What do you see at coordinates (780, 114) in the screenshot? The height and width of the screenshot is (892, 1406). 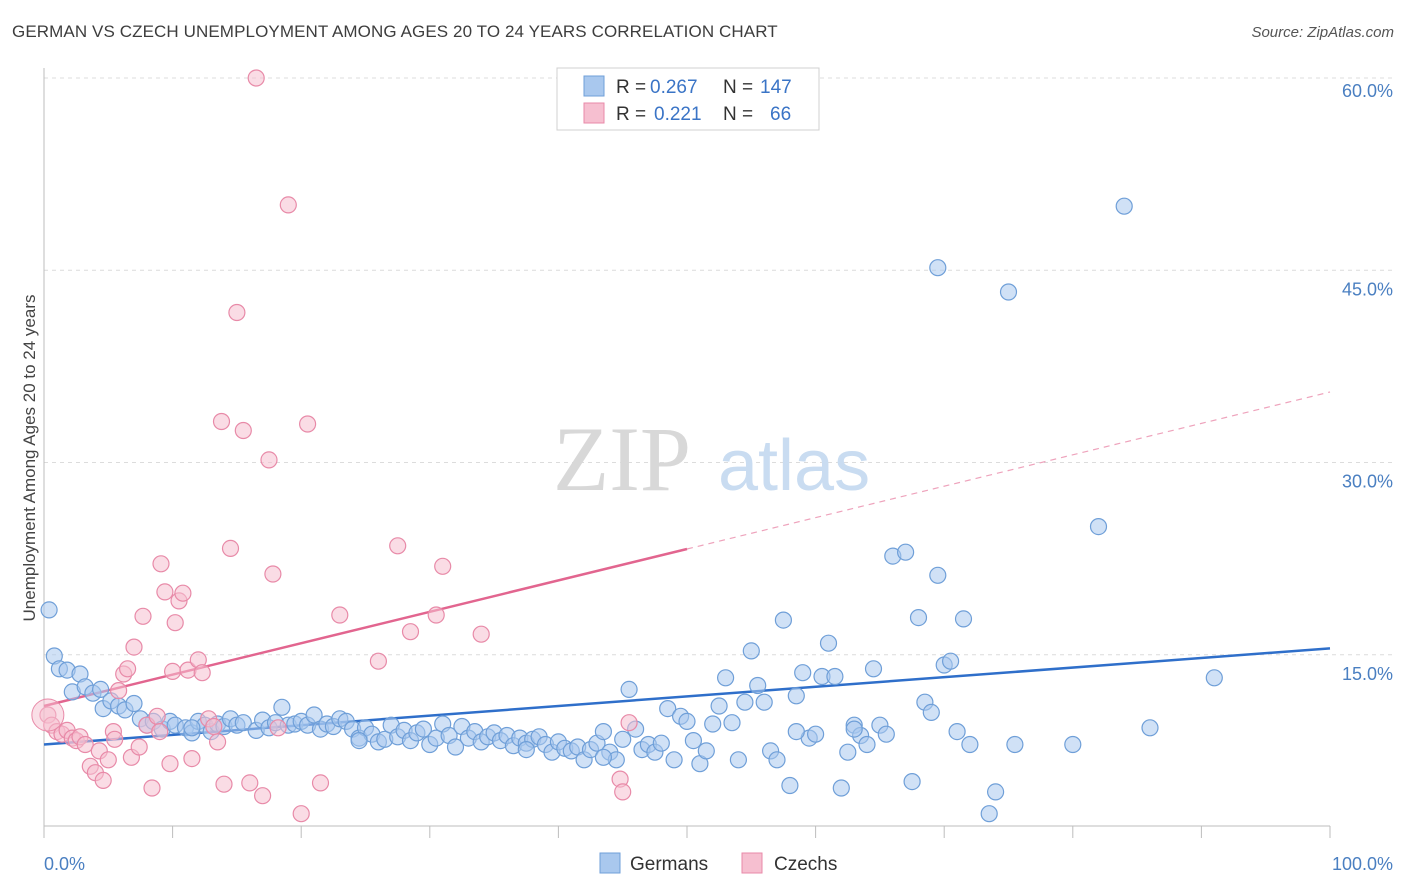 I see `legend-czechs-n-value: 66` at bounding box center [780, 114].